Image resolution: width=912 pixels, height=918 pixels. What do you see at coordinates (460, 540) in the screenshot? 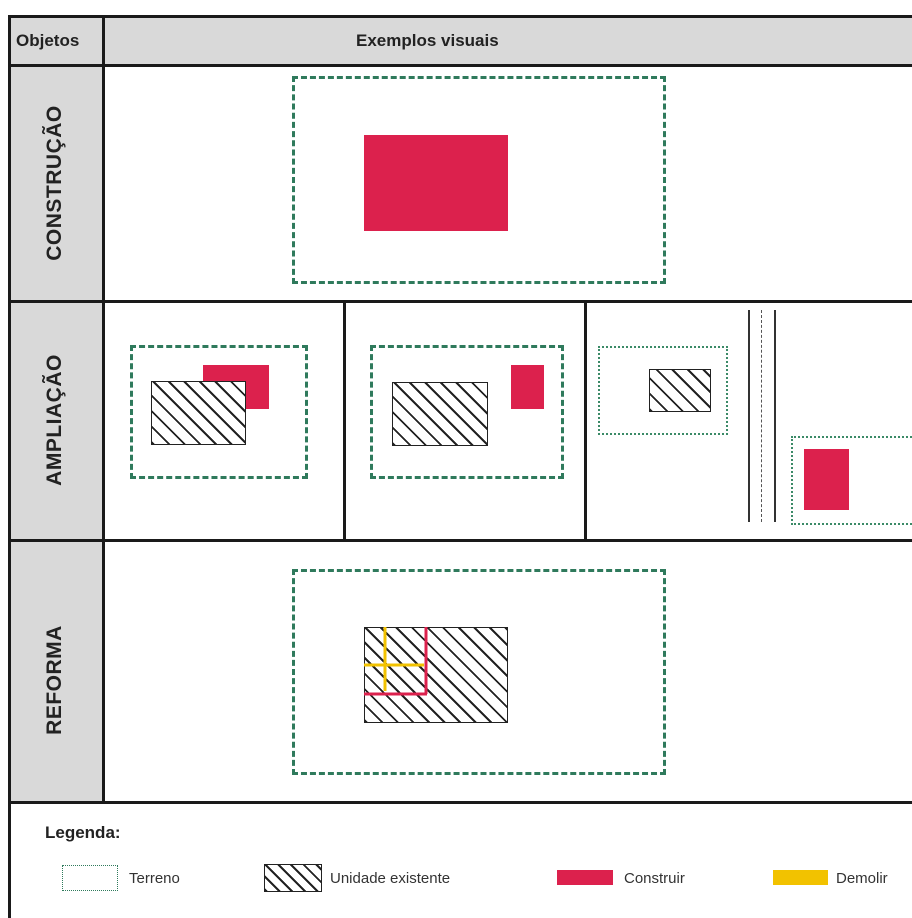
I see `grid-line-row2-bottom` at bounding box center [460, 540].